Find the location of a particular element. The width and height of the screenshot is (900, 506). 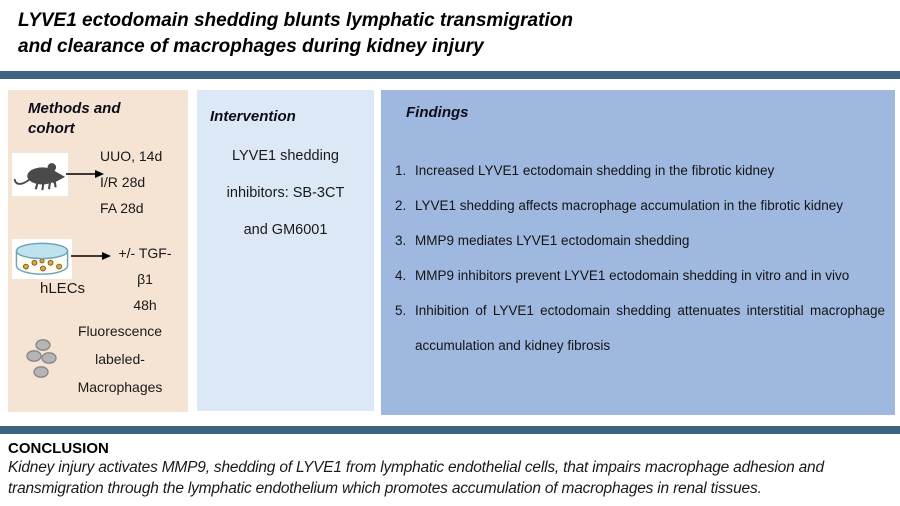

macrophage-cells-icon is located at coordinates (41, 358).